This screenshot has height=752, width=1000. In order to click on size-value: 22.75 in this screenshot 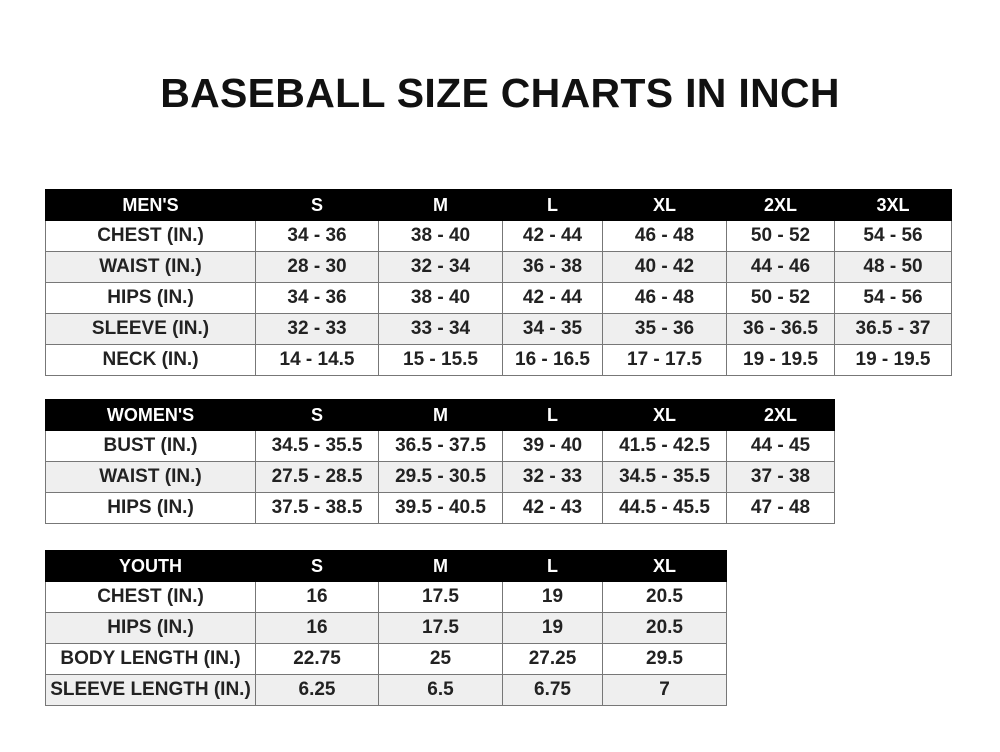, I will do `click(317, 659)`.